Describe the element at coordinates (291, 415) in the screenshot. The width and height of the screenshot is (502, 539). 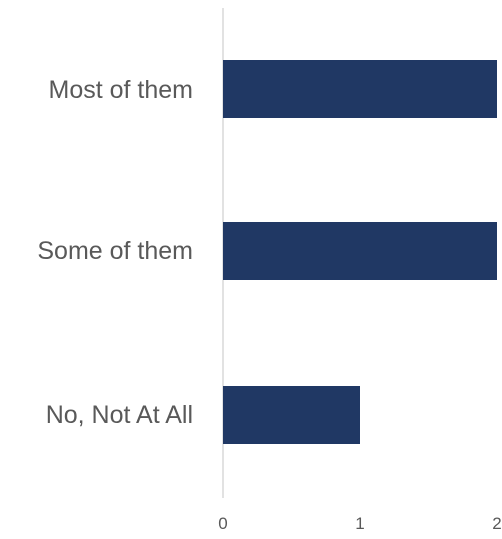
I see `bar-no-not-at-all` at that location.